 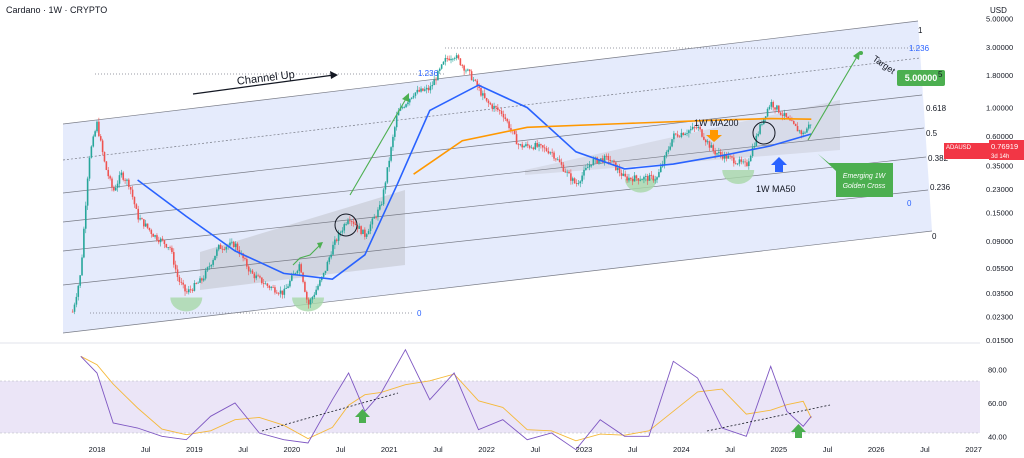 What do you see at coordinates (997, 436) in the screenshot?
I see `rsi-tick: 40.00` at bounding box center [997, 436].